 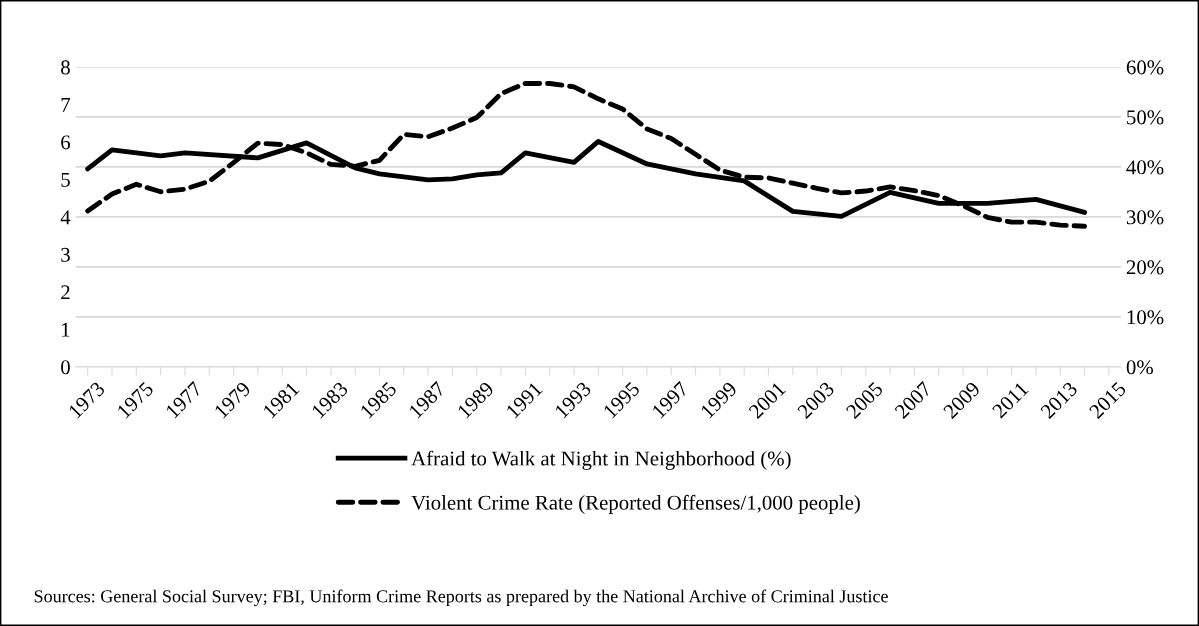 I want to click on y-tick-label: 2, so click(x=65, y=292).